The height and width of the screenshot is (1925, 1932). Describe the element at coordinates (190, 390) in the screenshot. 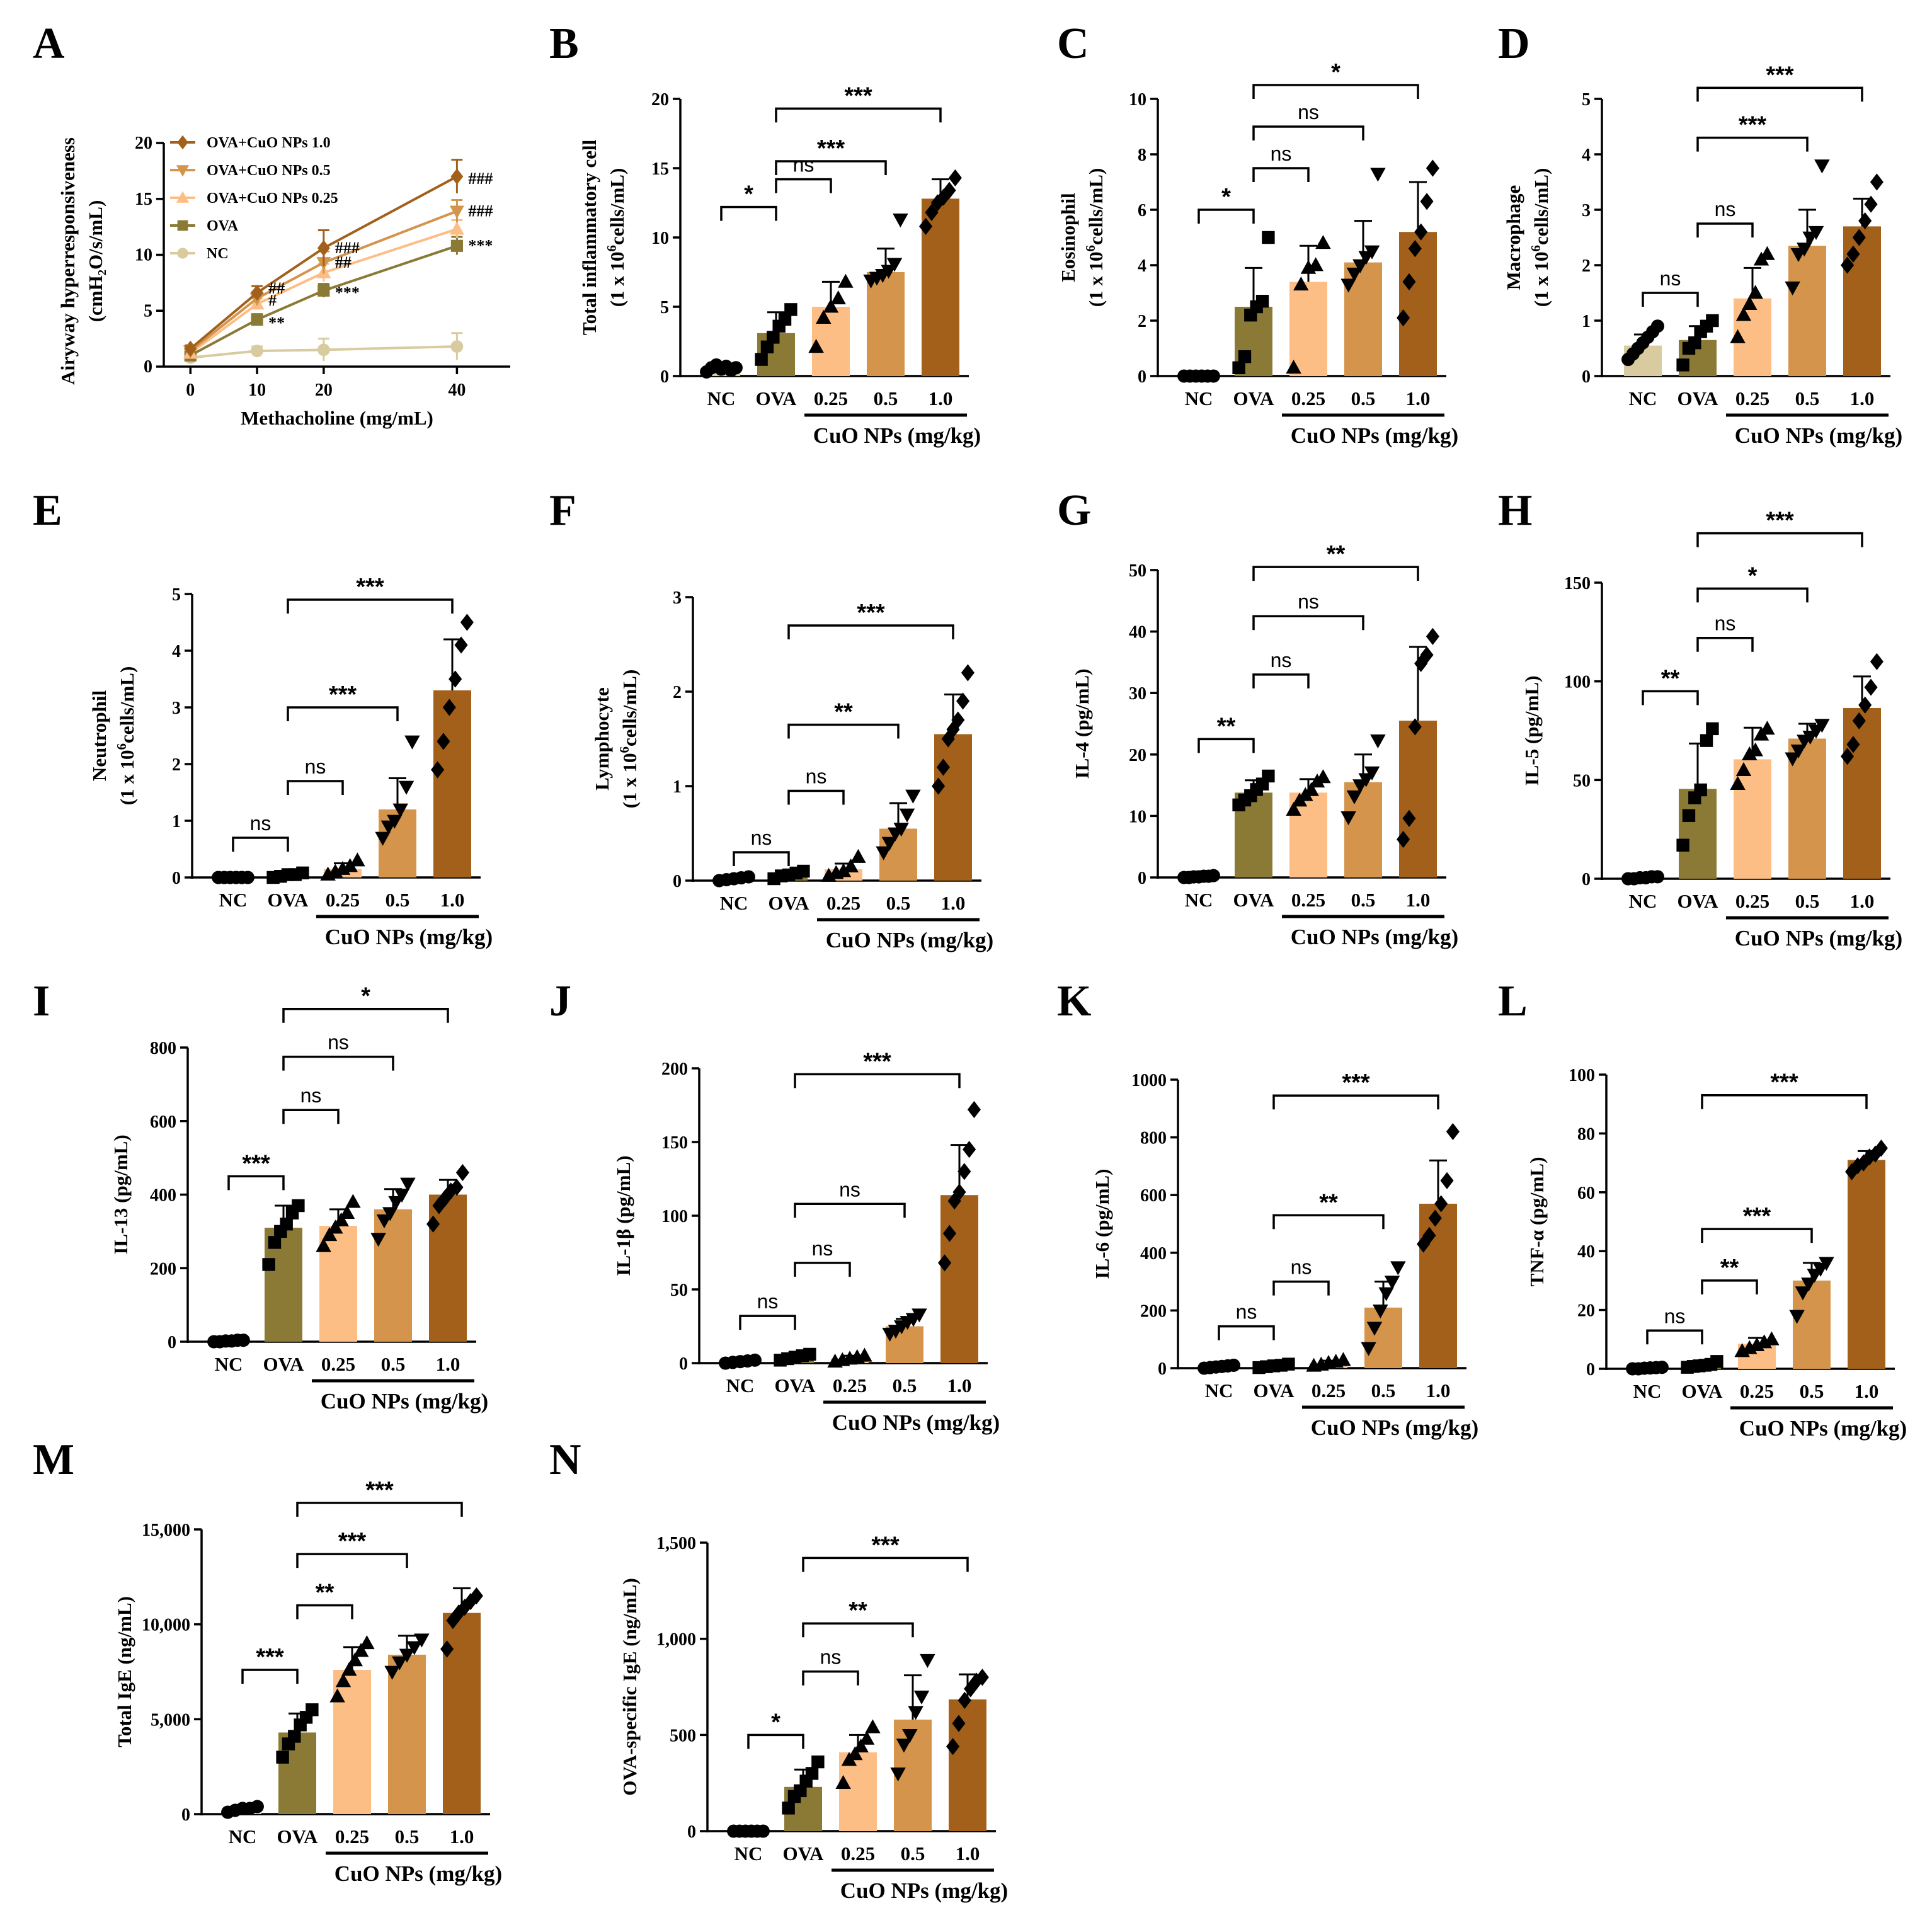

I see `x-tick-label: 0` at that location.